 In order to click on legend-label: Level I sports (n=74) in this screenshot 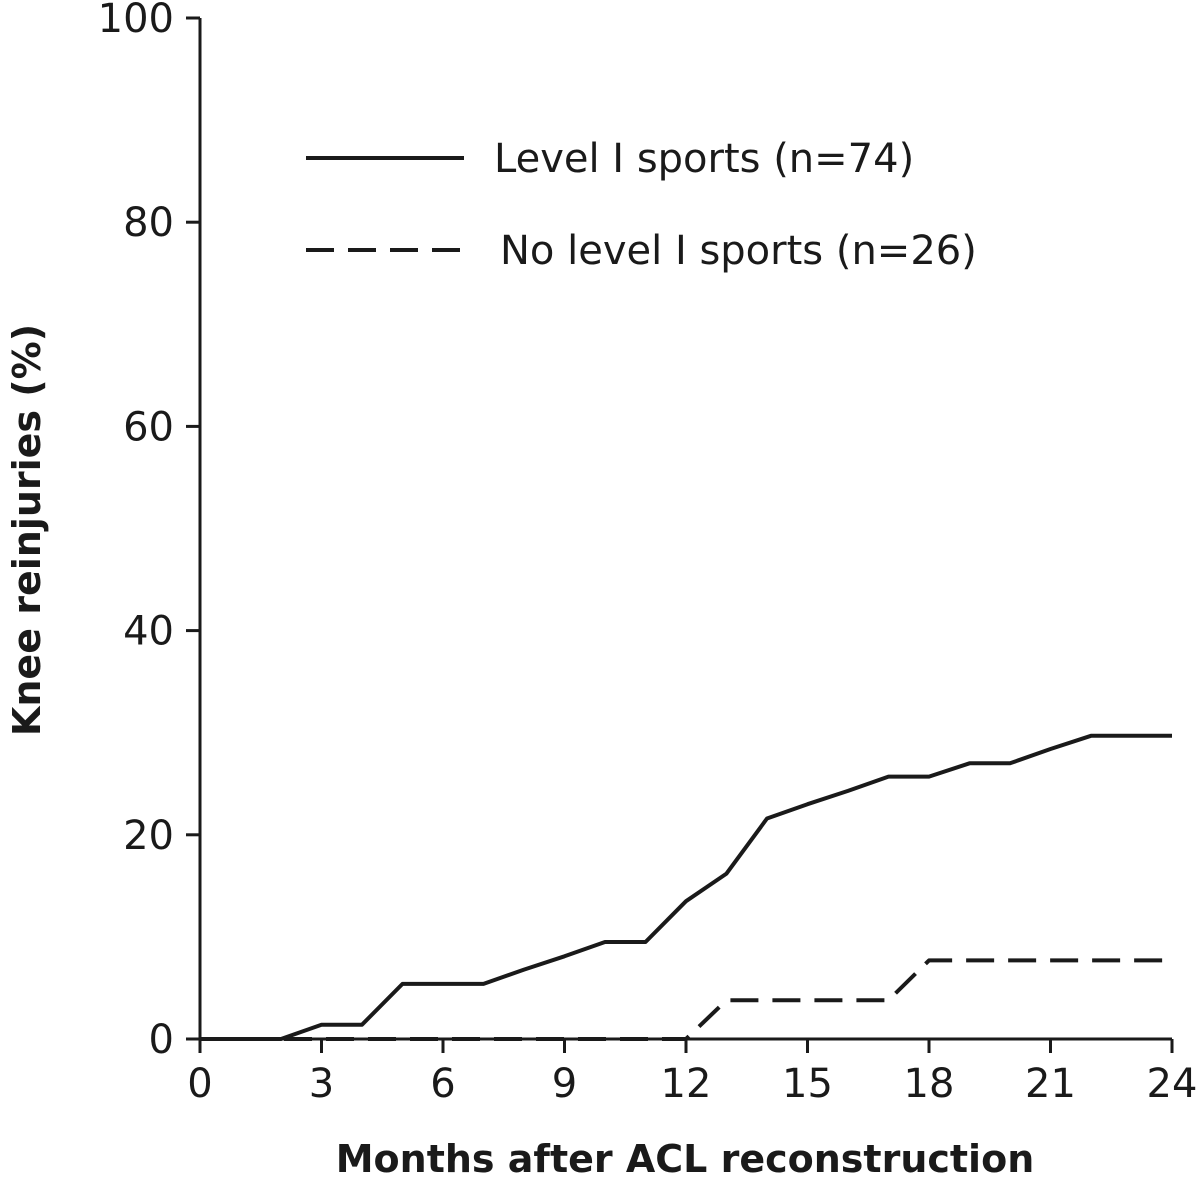, I will do `click(704, 159)`.